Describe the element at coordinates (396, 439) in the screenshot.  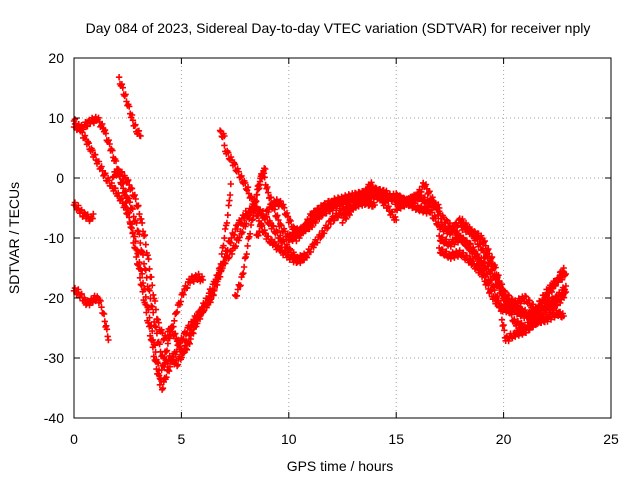
I see `x-tick-label: 15` at that location.